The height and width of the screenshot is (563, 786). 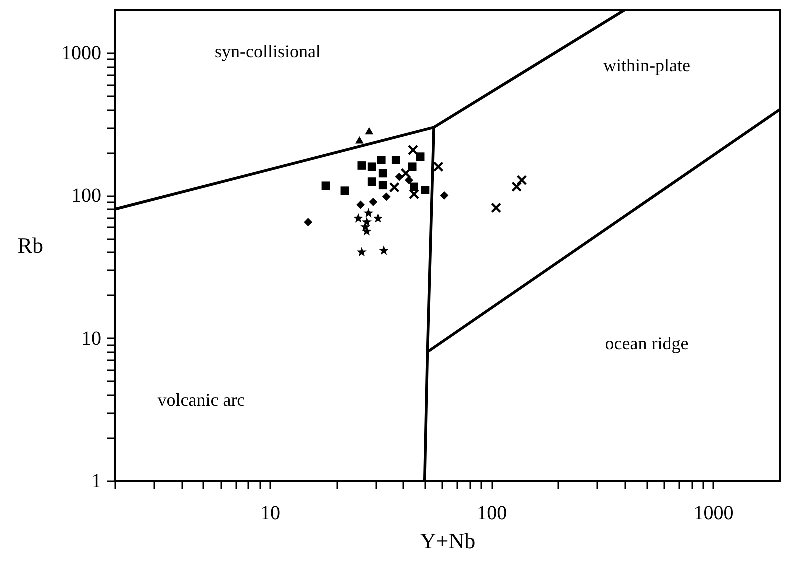 What do you see at coordinates (647, 66) in the screenshot?
I see `annotation: within-plate` at bounding box center [647, 66].